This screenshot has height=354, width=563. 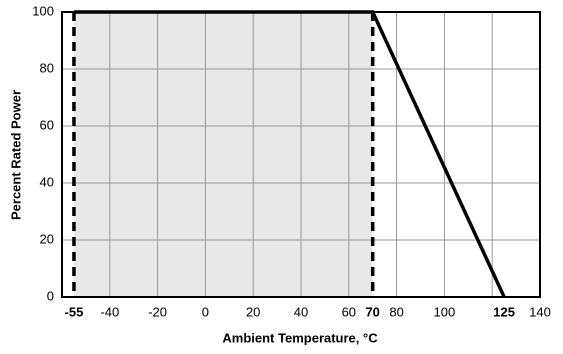 I want to click on x-tick-label: 40, so click(x=301, y=311).